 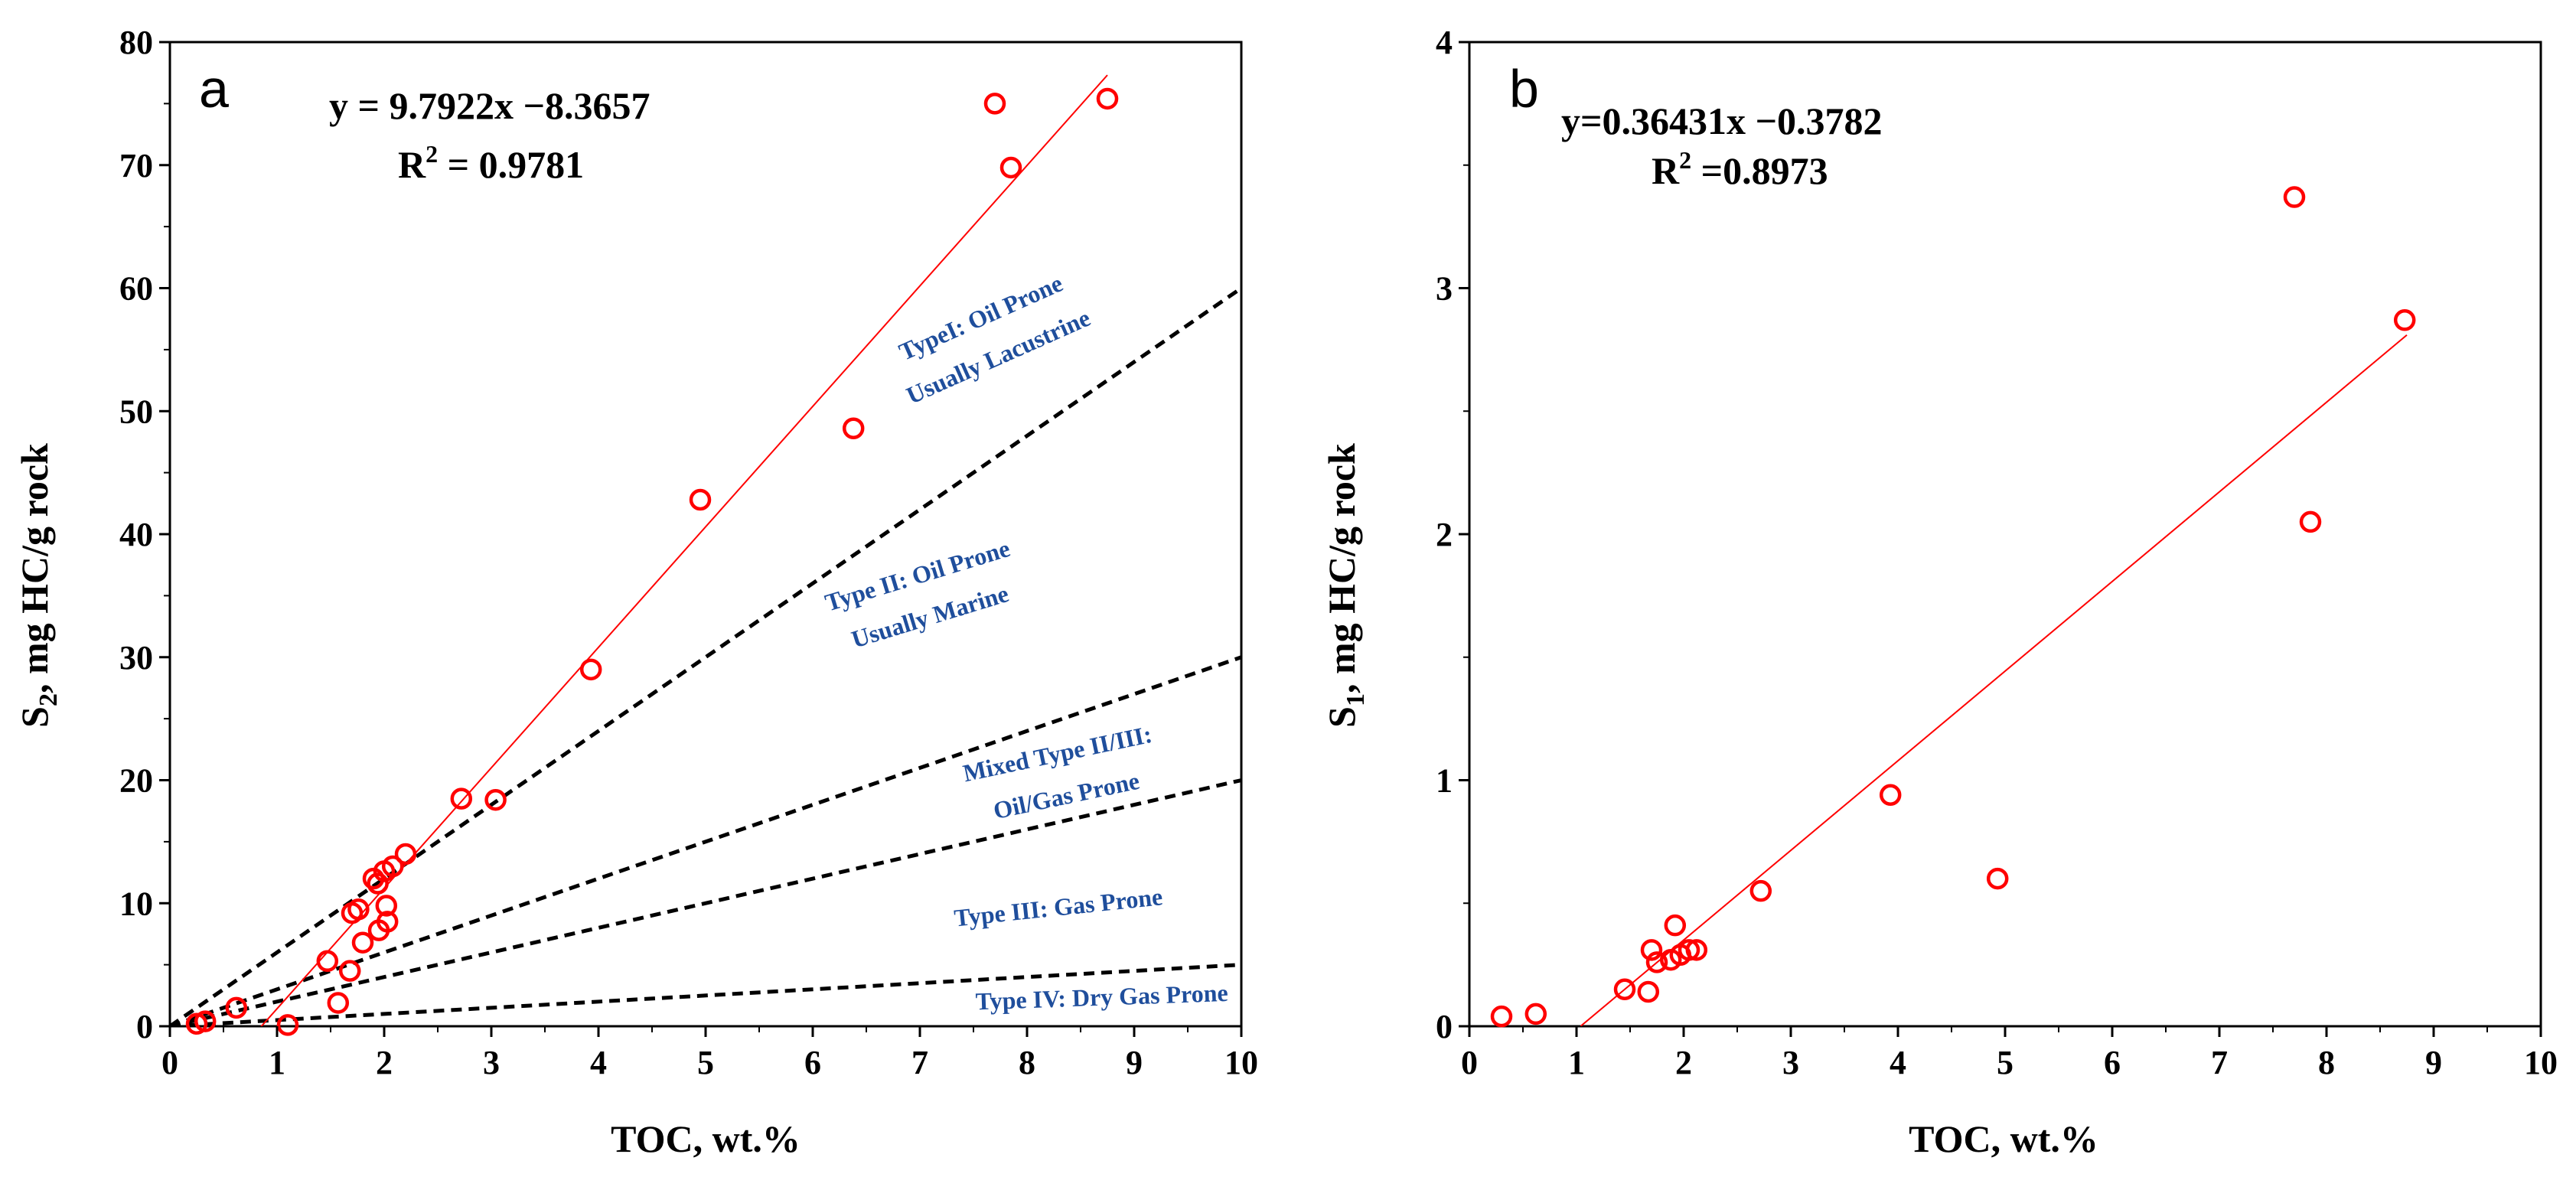 I want to click on panel-b-equation: y=0.36431x −0.3782, so click(x=1722, y=121).